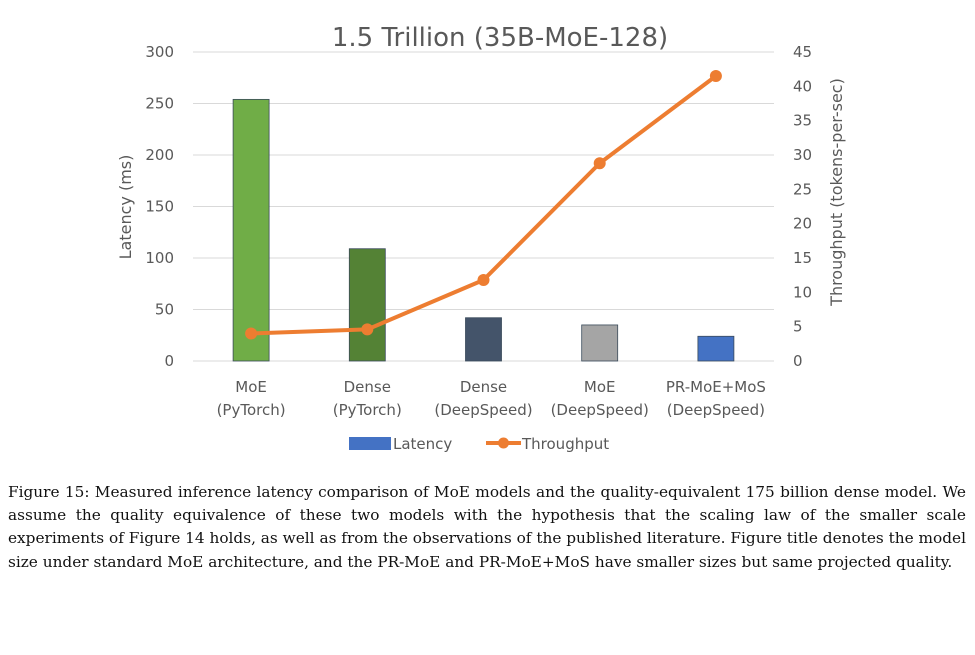 This screenshot has width=975, height=655. Describe the element at coordinates (159, 104) in the screenshot. I see `y-left-tick-label: 250` at that location.